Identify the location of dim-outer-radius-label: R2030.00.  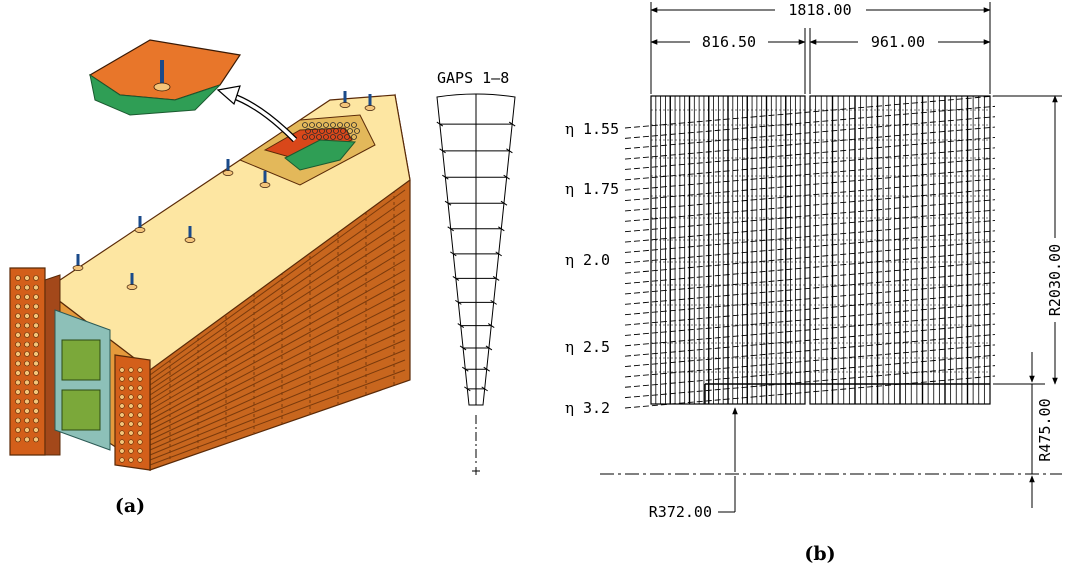
(1055, 280).